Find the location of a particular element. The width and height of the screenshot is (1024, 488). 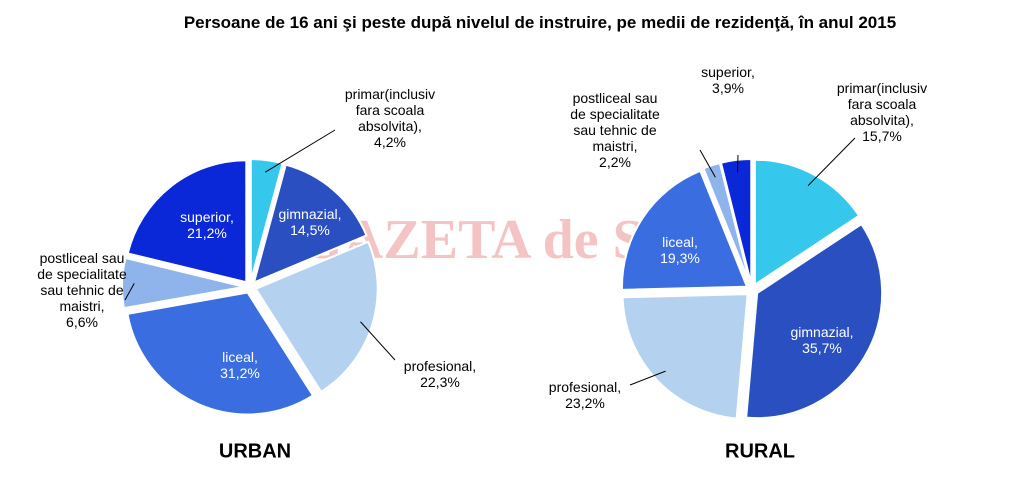

slice-label: gimnazial, 14,5% is located at coordinates (310, 222).